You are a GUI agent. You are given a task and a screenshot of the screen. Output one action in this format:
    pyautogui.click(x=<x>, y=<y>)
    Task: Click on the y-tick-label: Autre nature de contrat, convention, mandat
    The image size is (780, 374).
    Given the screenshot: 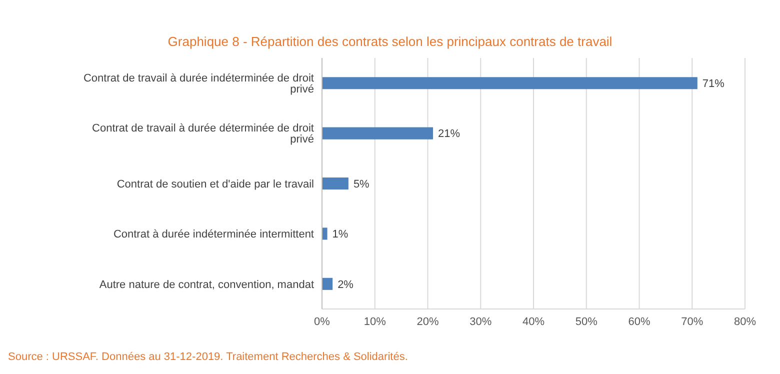 What is the action you would take?
    pyautogui.click(x=206, y=284)
    